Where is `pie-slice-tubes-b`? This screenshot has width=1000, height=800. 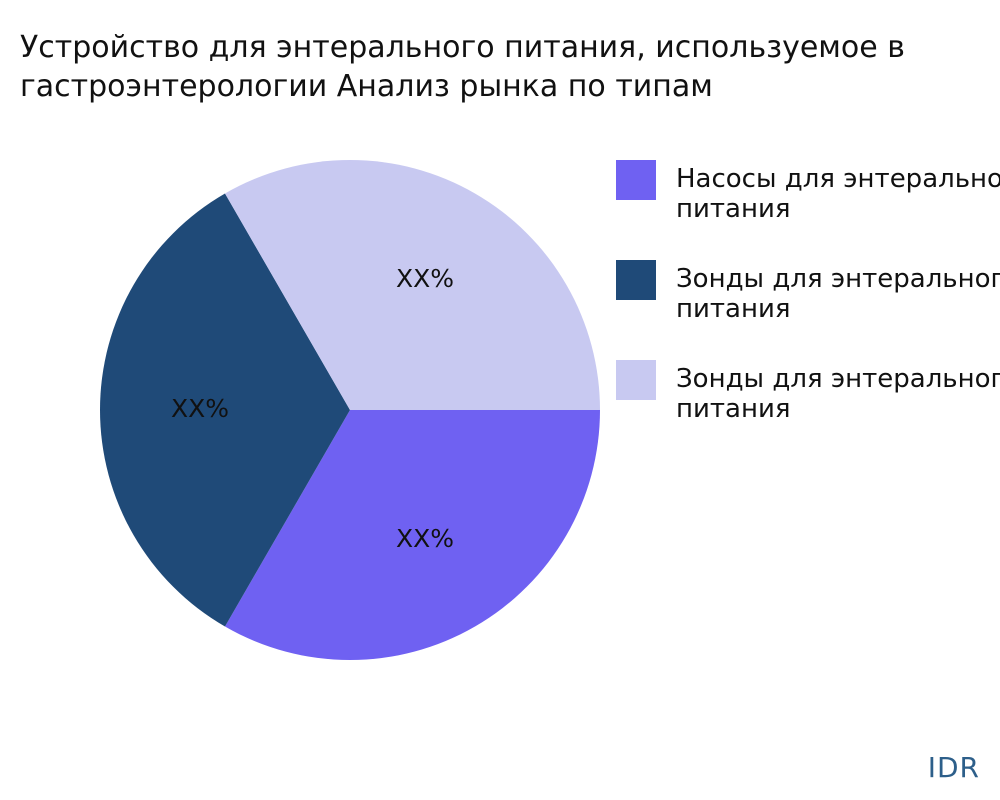 pie-slice-tubes-b is located at coordinates (412, 285).